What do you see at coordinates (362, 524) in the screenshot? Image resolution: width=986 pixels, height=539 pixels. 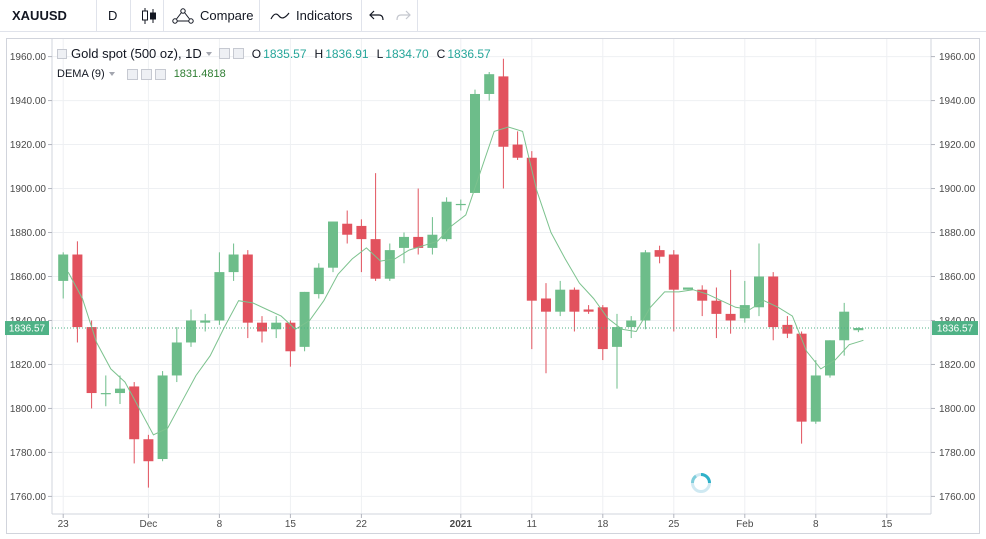 I see `x-tick-label: 22` at bounding box center [362, 524].